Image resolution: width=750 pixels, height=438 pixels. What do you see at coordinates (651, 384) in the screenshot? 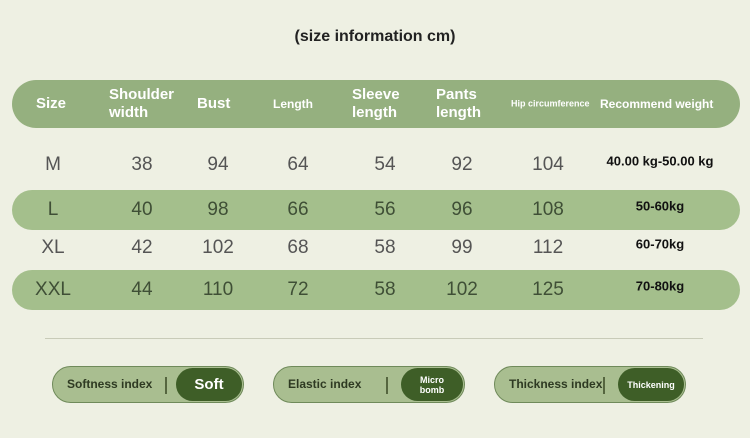
I see `index-value: Thickening` at bounding box center [651, 384].